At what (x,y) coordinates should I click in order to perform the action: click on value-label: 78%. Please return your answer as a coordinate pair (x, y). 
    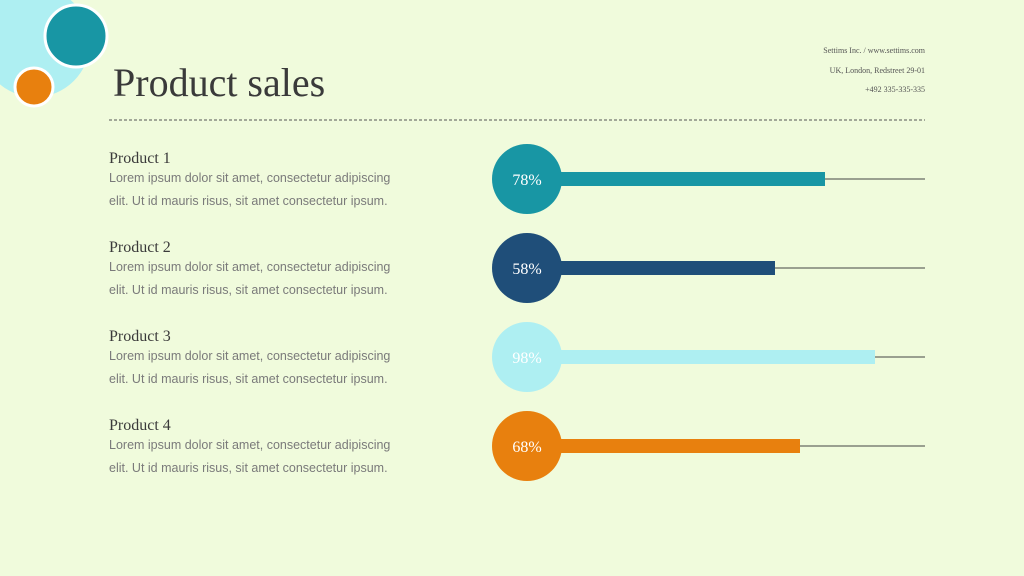
    Looking at the image, I should click on (526, 180).